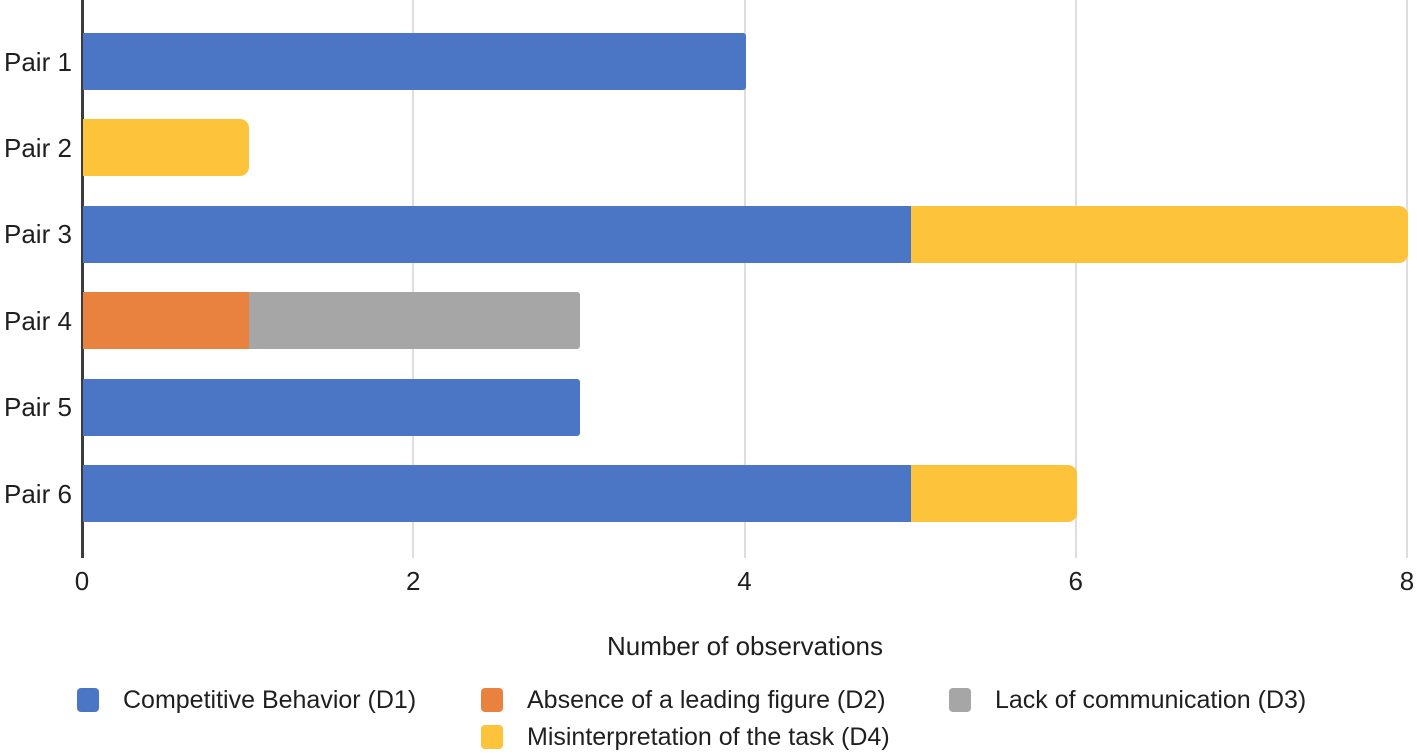 This screenshot has height=753, width=1417. I want to click on legend-label: Misinterpretation of the task (D4), so click(708, 736).